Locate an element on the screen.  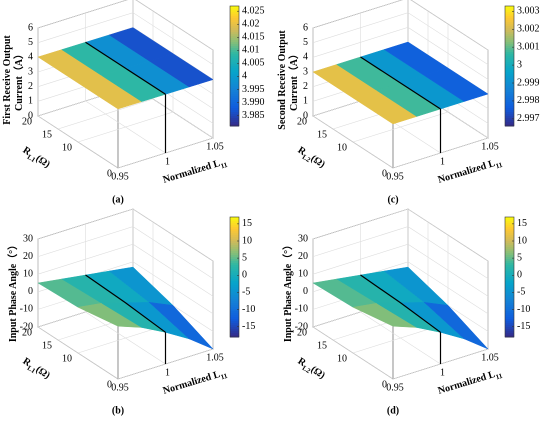
x-label-sub: 11 is located at coordinates (224, 376).